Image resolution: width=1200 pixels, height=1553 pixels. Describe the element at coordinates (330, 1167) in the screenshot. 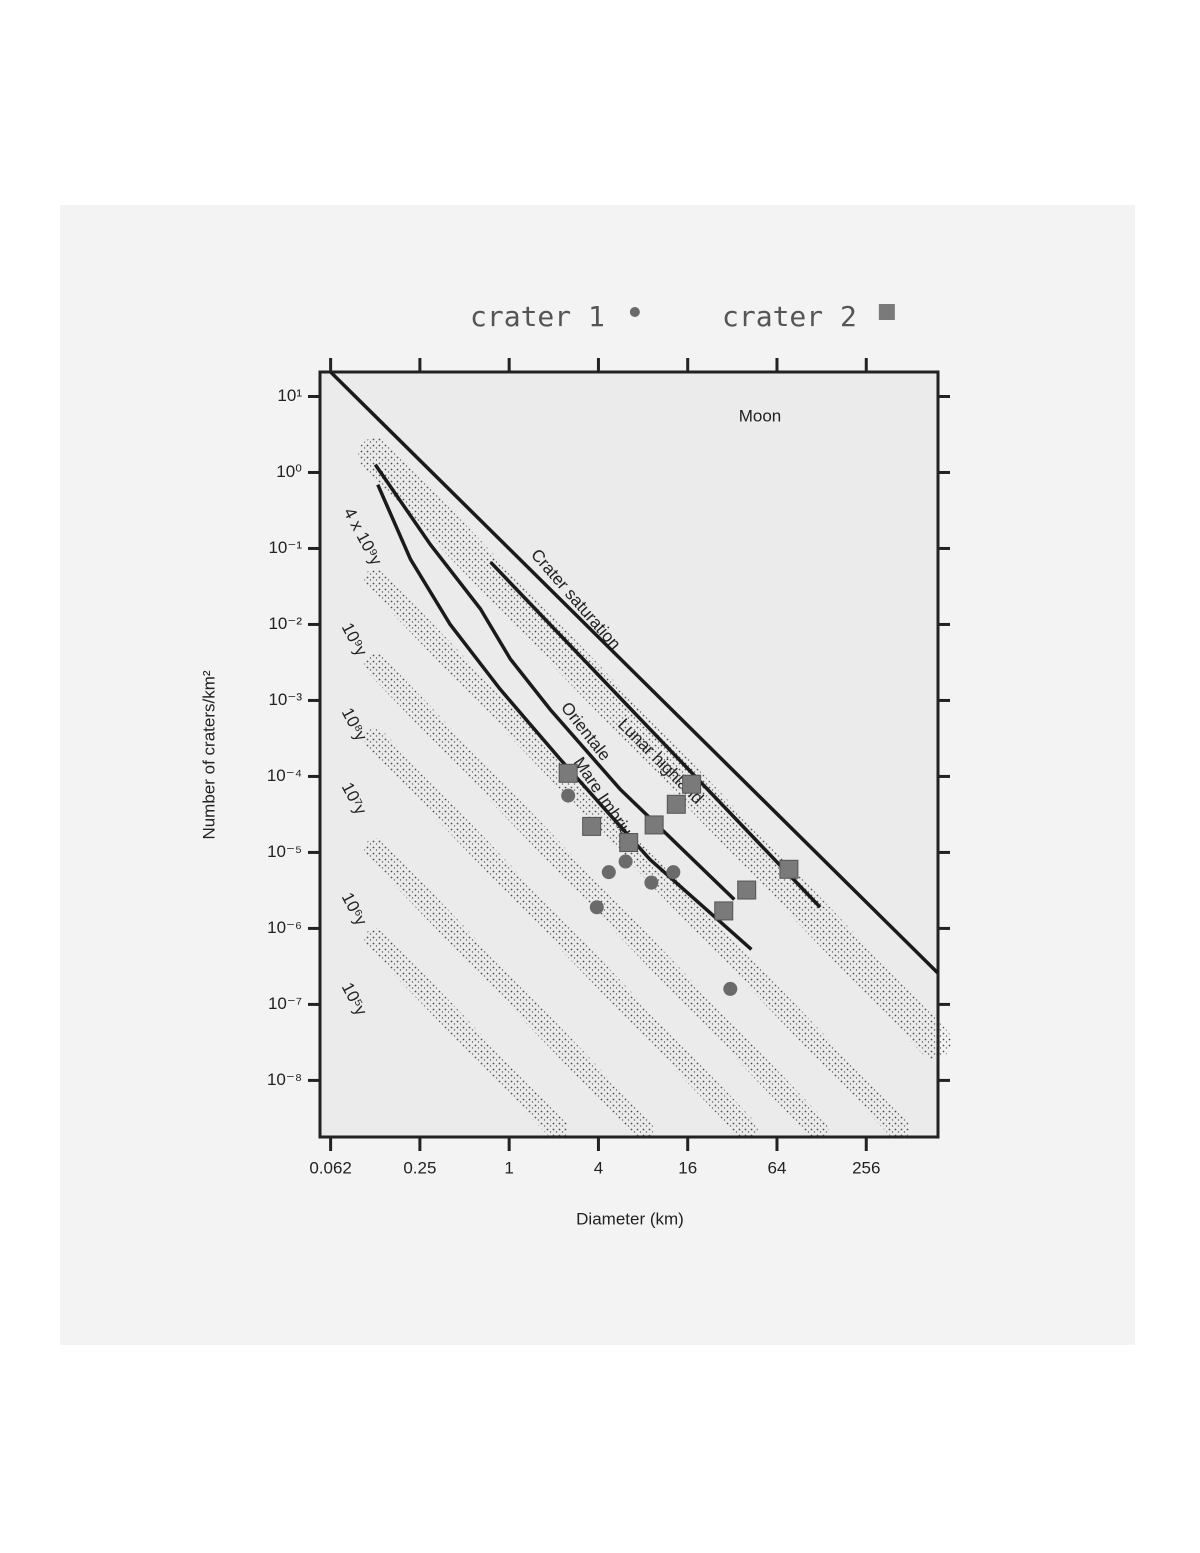

I see `x-tick-label: 0.062` at that location.